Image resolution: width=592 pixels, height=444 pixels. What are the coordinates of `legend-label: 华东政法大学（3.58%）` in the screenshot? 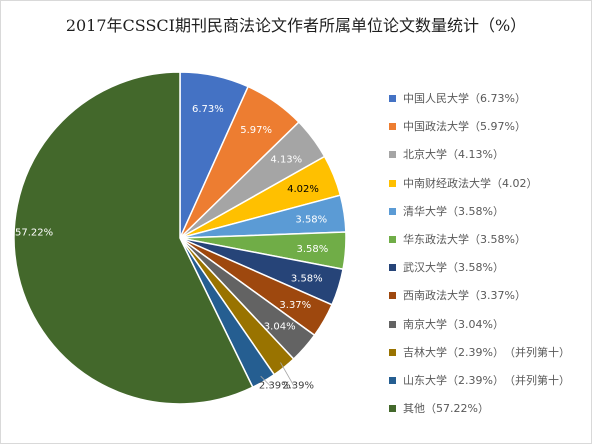 It's located at (464, 239).